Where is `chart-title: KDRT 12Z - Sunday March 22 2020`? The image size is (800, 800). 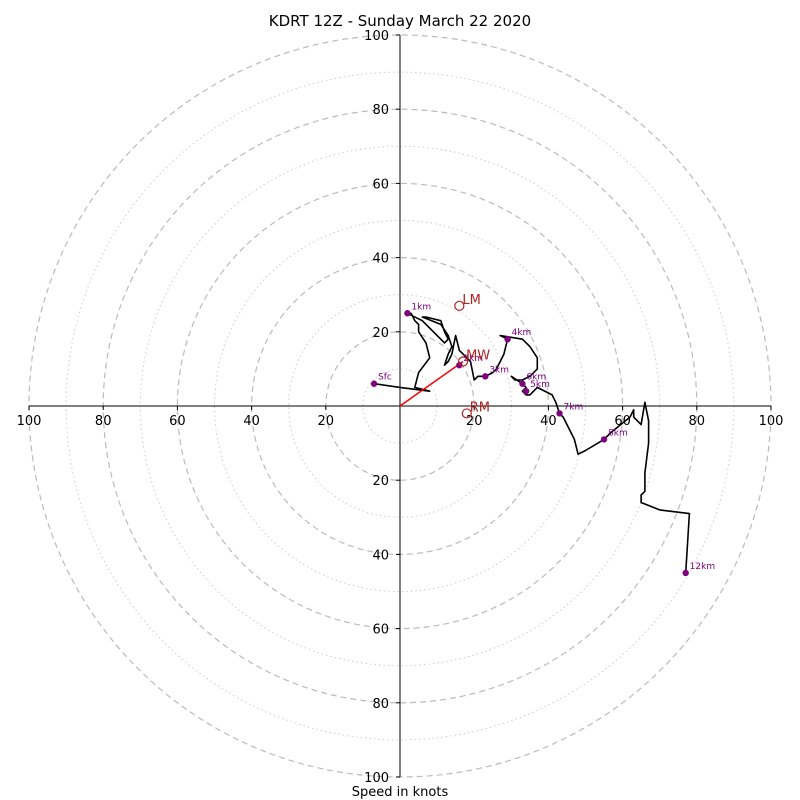
chart-title: KDRT 12Z - Sunday March 22 2020 is located at coordinates (400, 21).